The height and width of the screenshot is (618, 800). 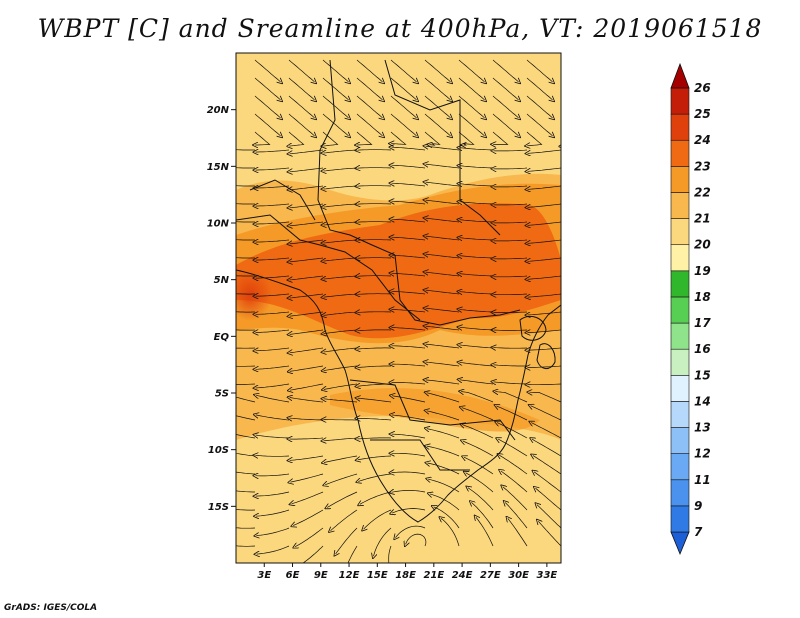 What do you see at coordinates (221, 309) in the screenshot?
I see `latitude-axis: 20N 15N 10N 5N EQ 5S 10S 15S` at bounding box center [221, 309].